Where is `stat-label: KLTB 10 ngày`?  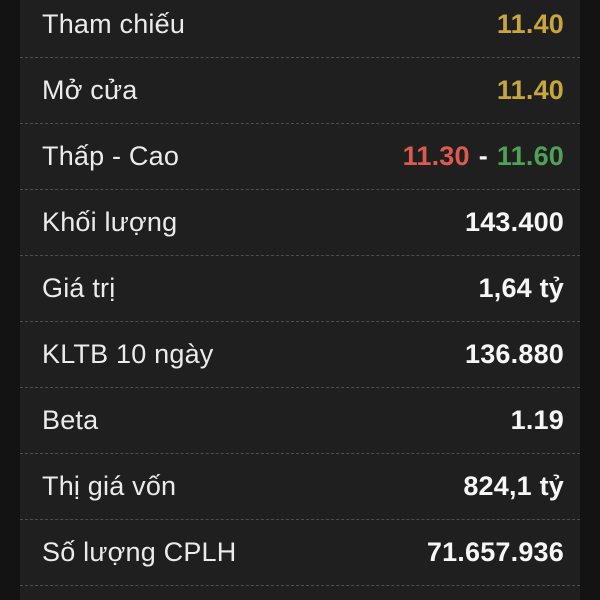 stat-label: KLTB 10 ngày is located at coordinates (128, 354).